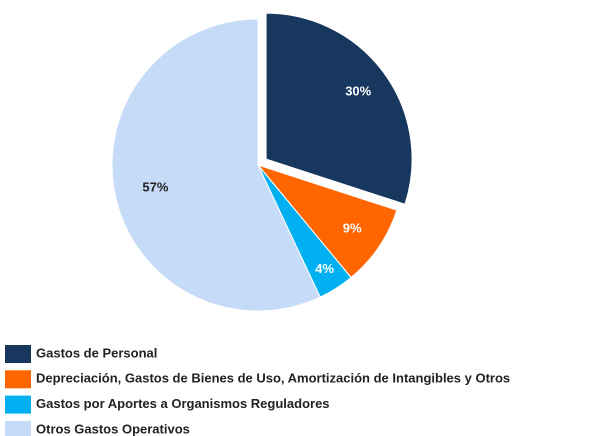 The width and height of the screenshot is (598, 436). I want to click on data-label: 9%, so click(352, 227).